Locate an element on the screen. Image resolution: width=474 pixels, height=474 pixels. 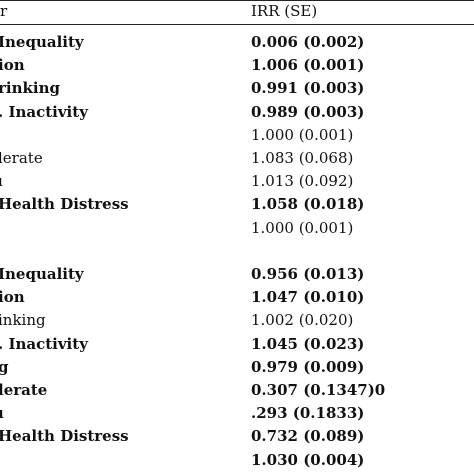
row-value: 1.013 (0.092) is located at coordinates (302, 181).